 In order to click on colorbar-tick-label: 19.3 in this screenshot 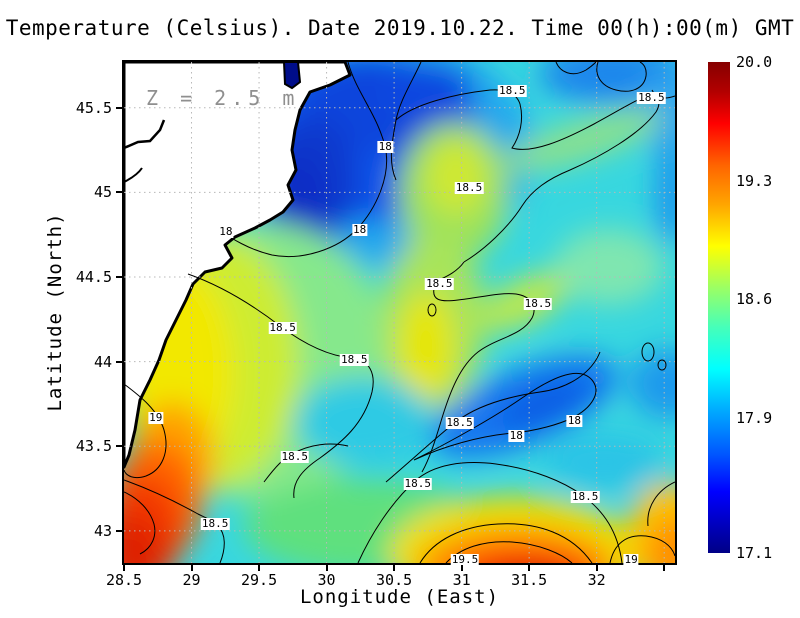, I will do `click(754, 180)`.